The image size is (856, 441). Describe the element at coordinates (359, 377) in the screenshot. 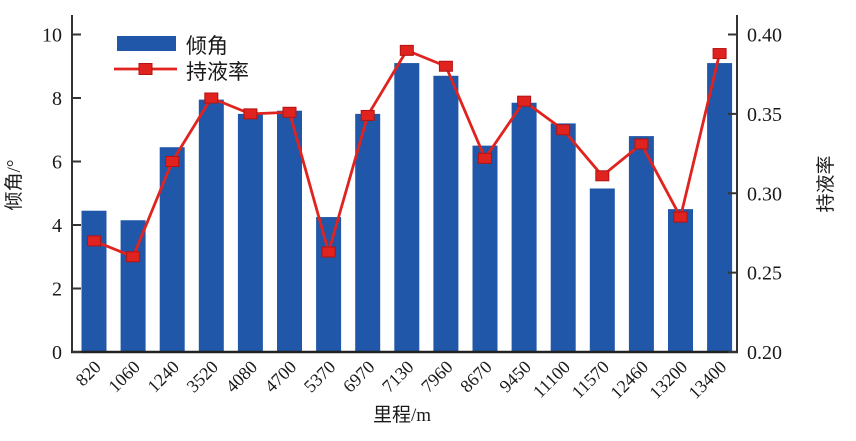

I see `x-tick-label: 6970` at that location.